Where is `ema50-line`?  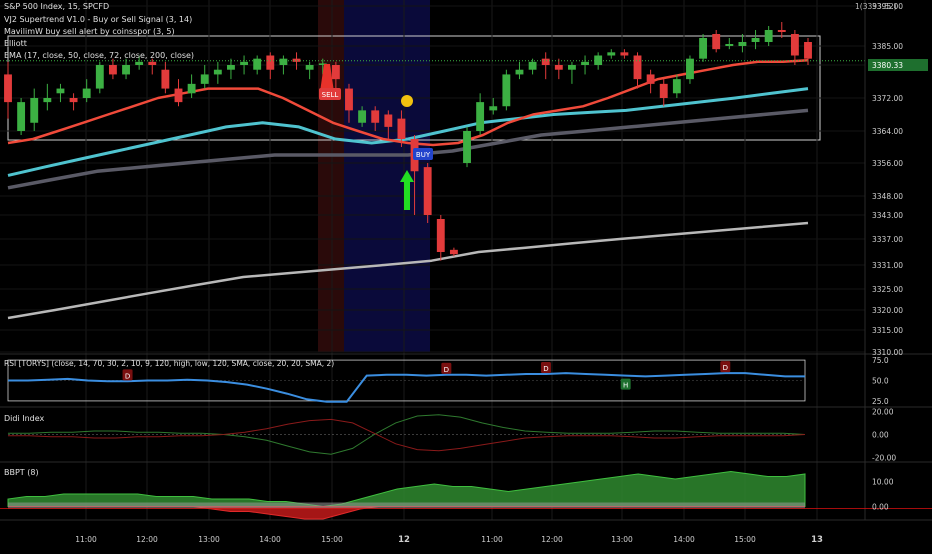 ema50-line is located at coordinates (408, 132).